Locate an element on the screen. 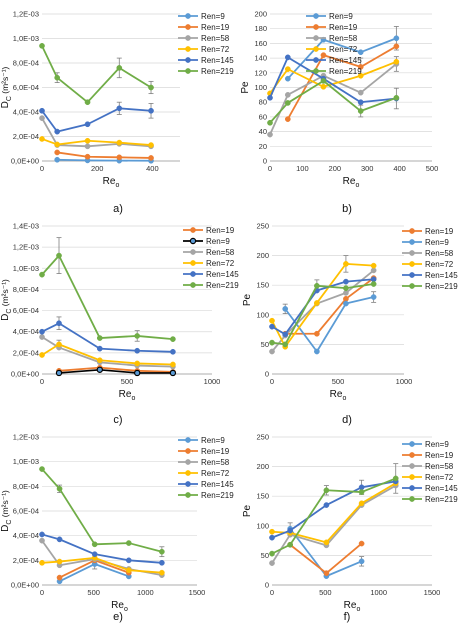 The height and width of the screenshot is (628, 474). y-tick-label: 0 is located at coordinates (267, 585).